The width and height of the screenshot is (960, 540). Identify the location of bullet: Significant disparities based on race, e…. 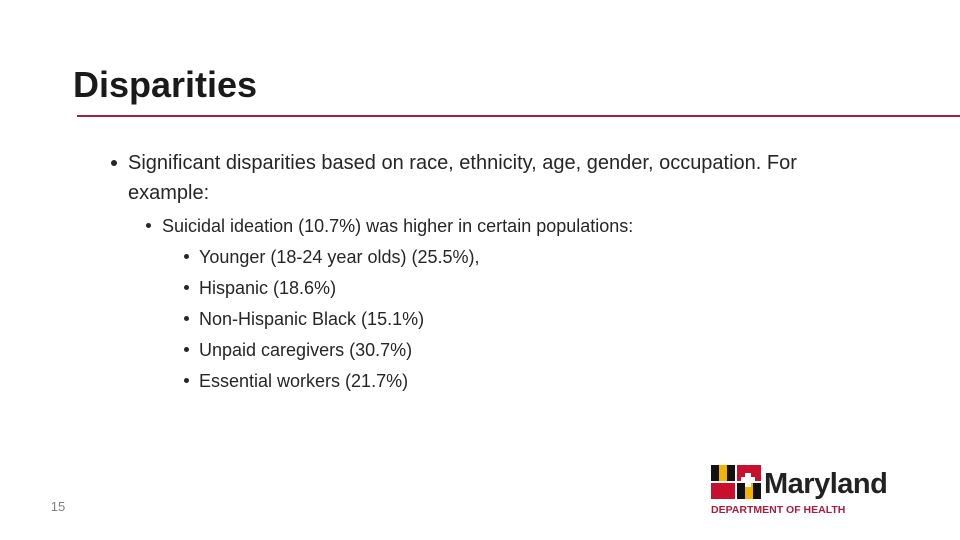
(479, 178).